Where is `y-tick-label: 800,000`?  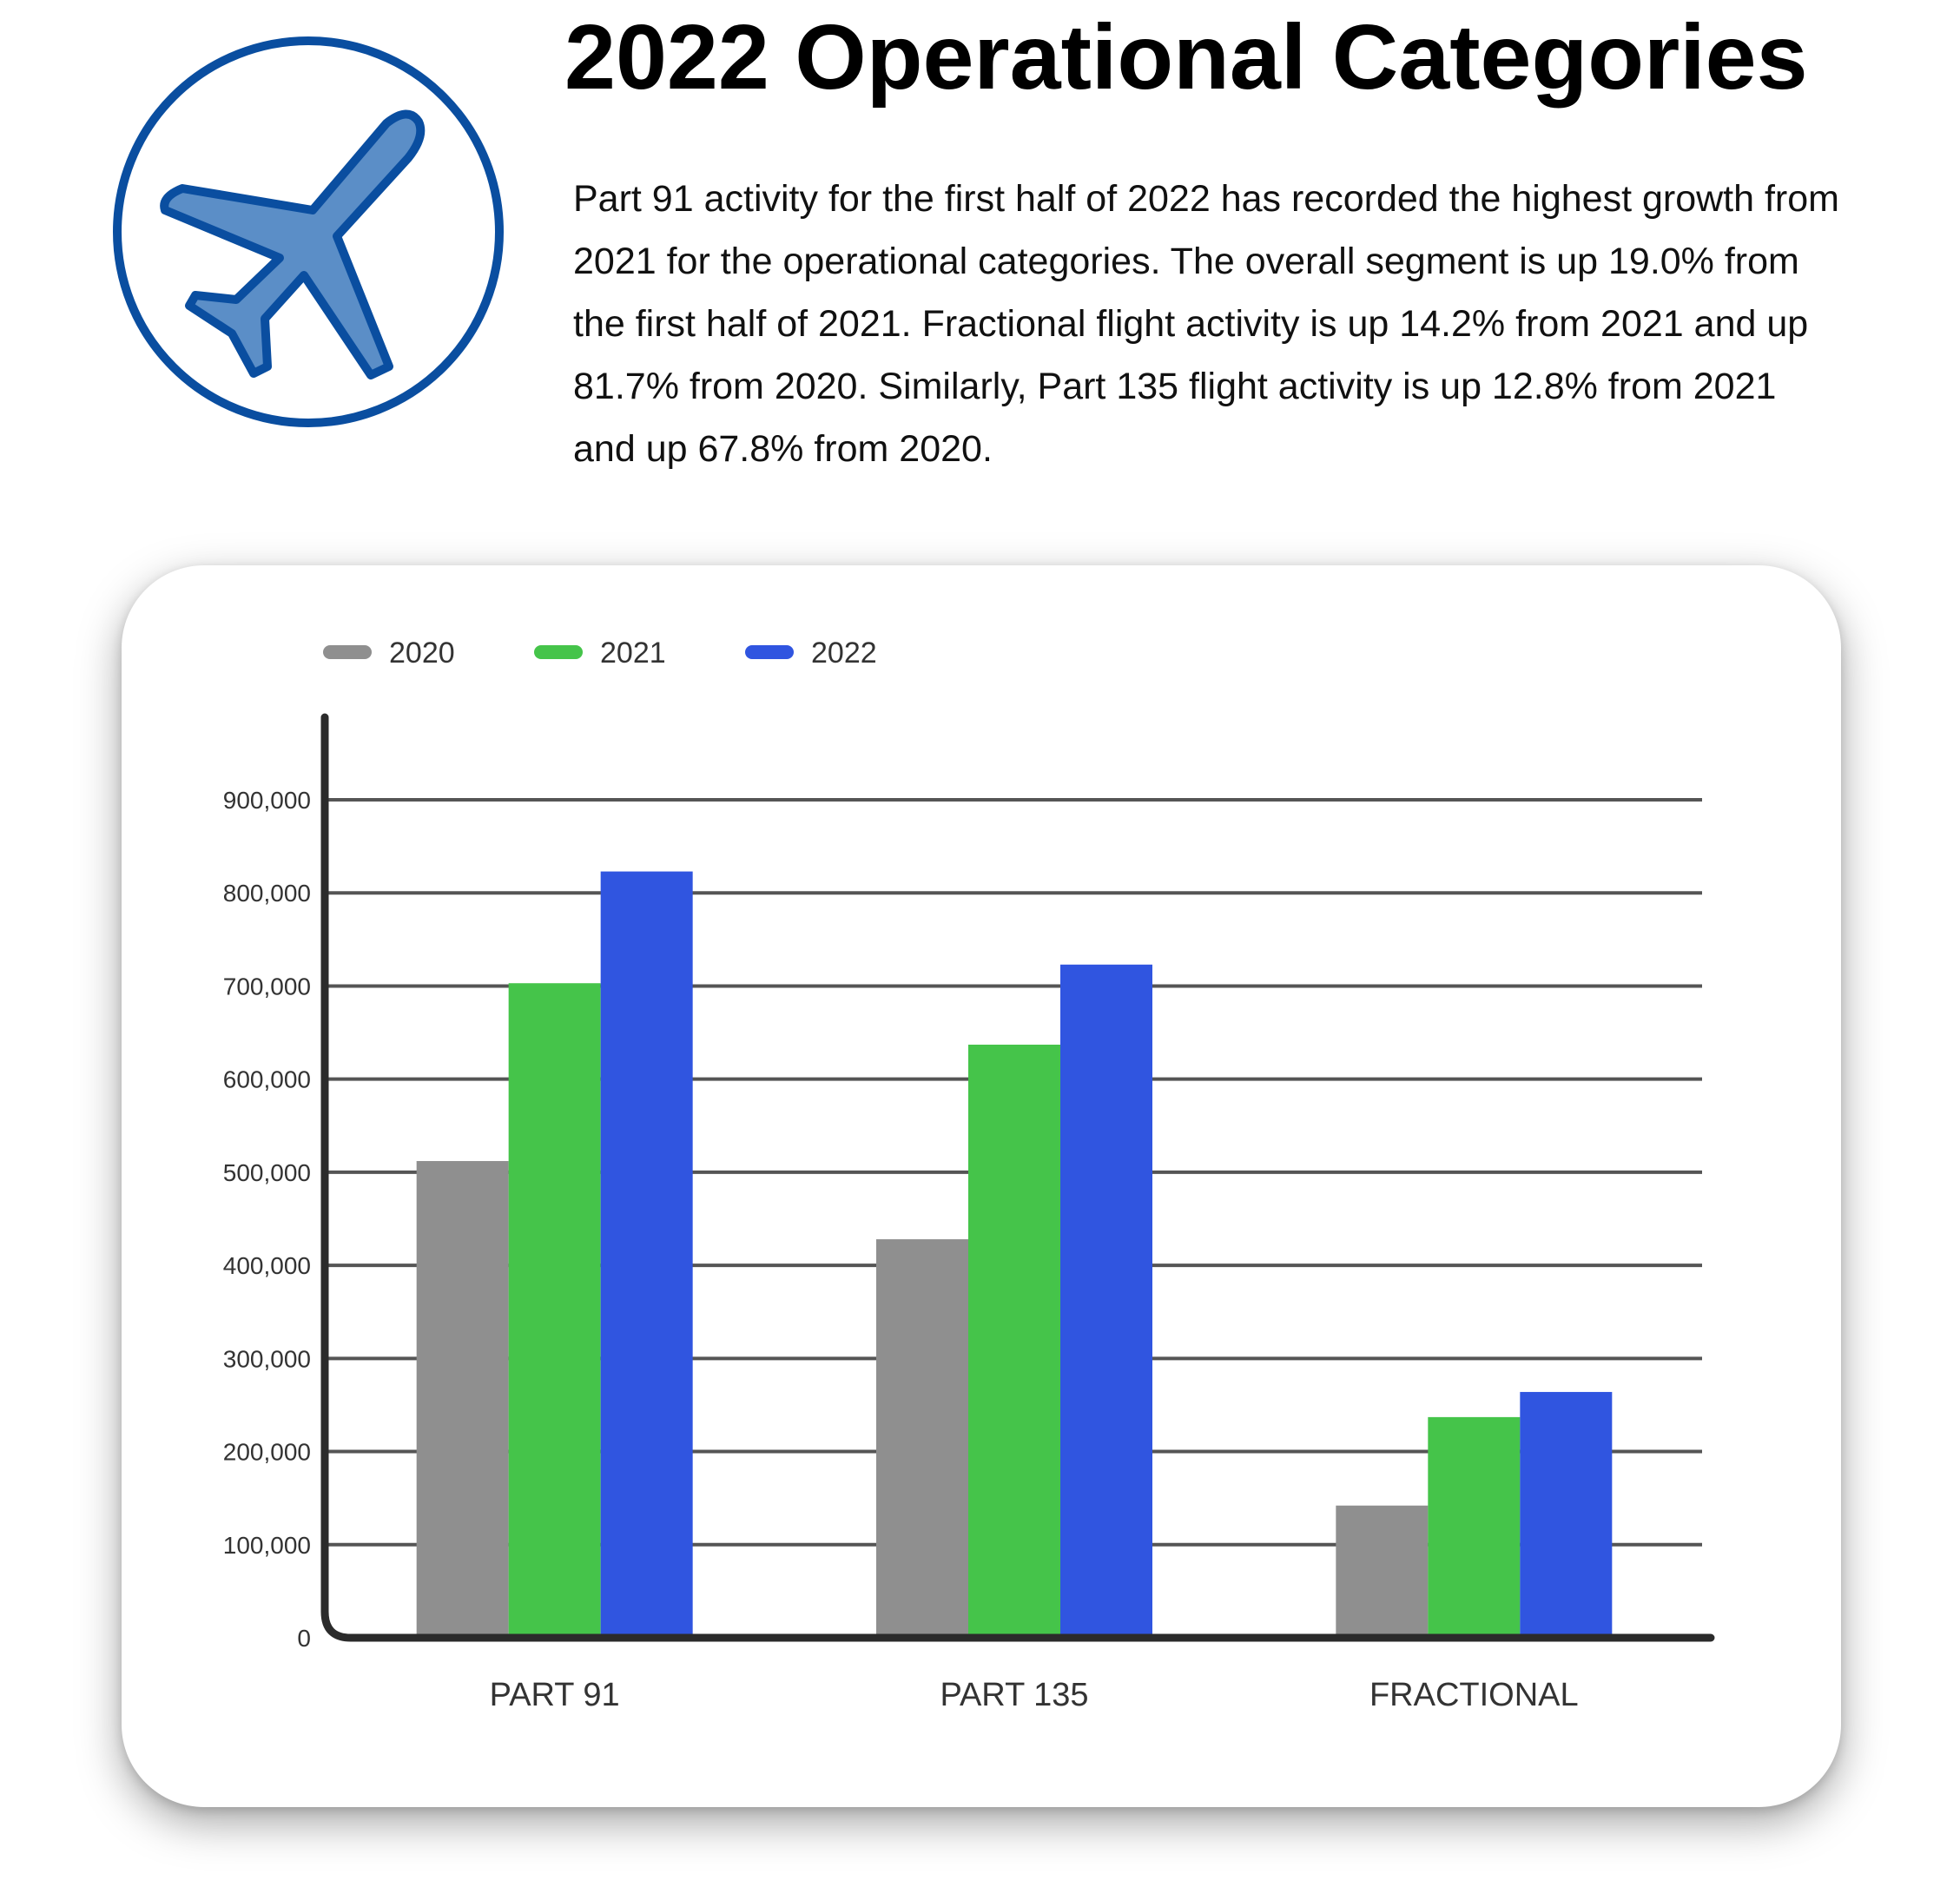
y-tick-label: 800,000 is located at coordinates (267, 894).